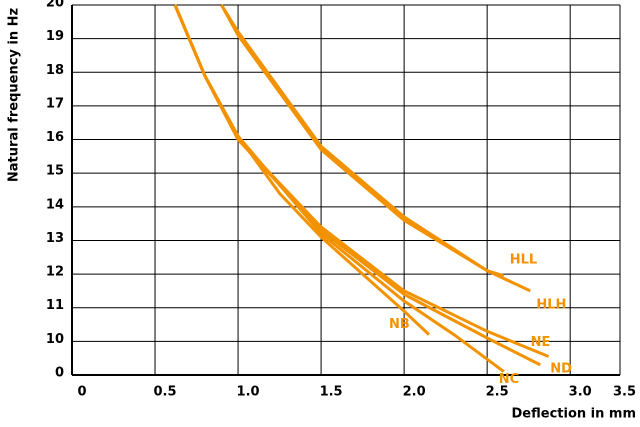  I want to click on y-tick-label: 10, so click(55, 339).